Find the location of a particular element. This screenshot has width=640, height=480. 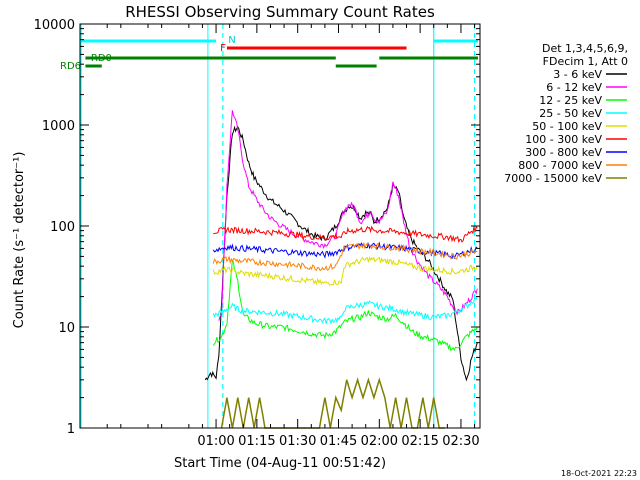

legend-entry-label: 3 - 6 keV is located at coordinates (577, 74).